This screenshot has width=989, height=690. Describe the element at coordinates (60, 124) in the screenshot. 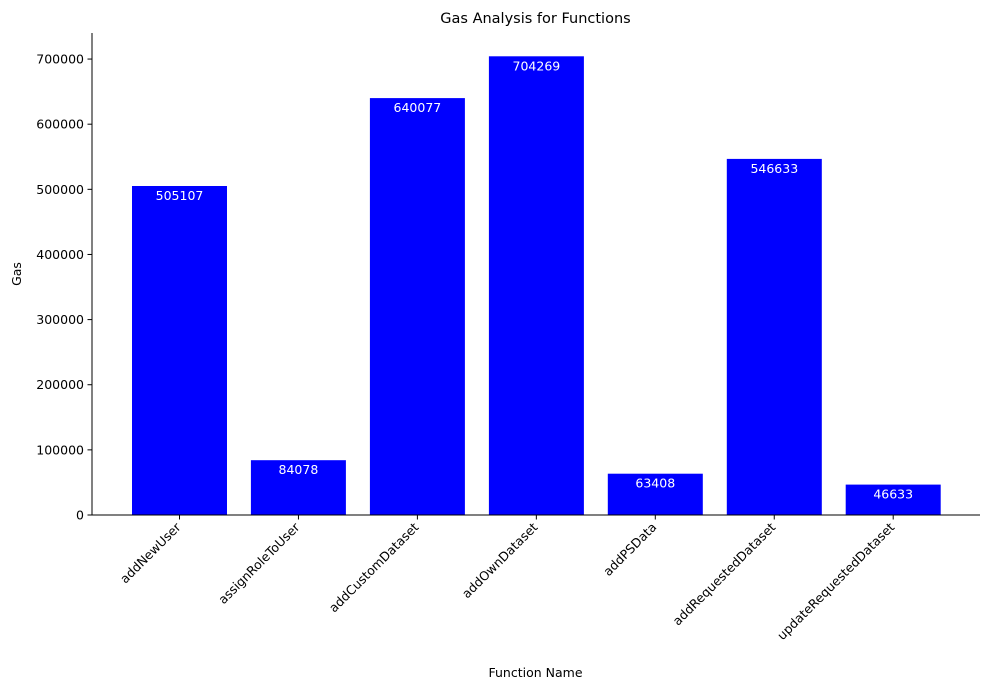

I see `y-tick-label: 600000` at that location.